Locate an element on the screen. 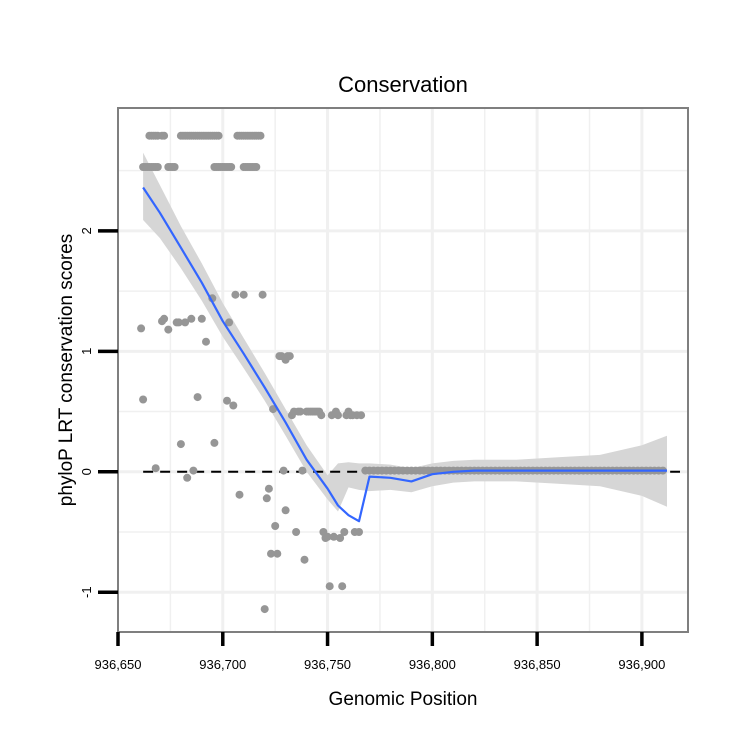 The height and width of the screenshot is (750, 750). x-tick-label: 936,750 is located at coordinates (327, 664).